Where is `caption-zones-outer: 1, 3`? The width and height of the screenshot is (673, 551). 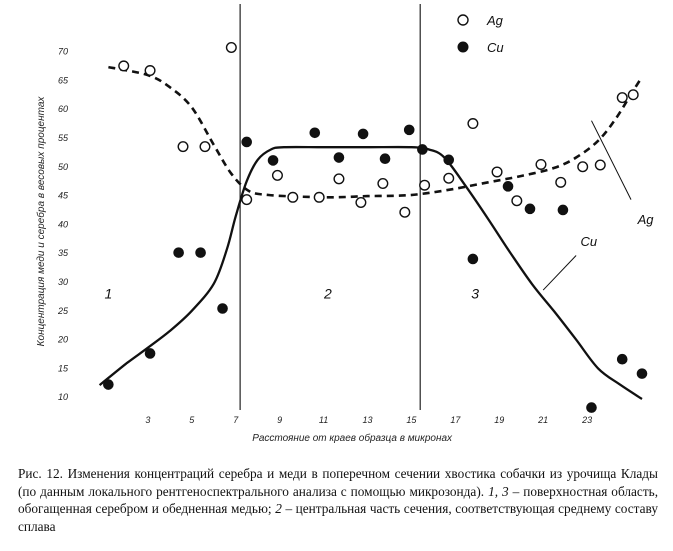 caption-zones-outer: 1, 3 is located at coordinates (498, 491).